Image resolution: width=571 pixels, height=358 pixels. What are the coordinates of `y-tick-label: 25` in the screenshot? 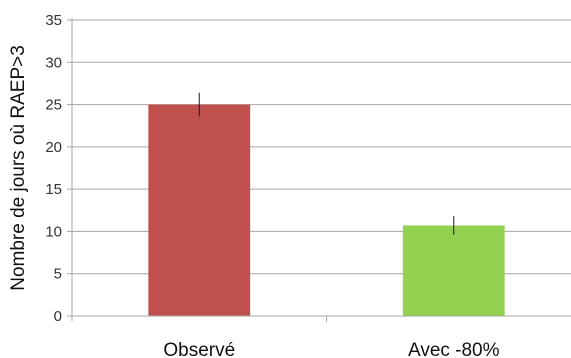 It's located at (53, 105).